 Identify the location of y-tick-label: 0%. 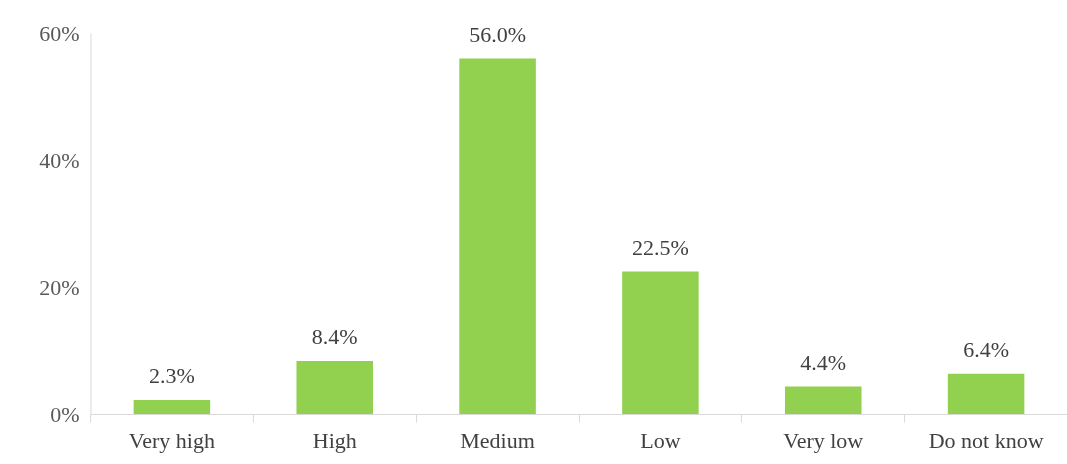
(65, 414).